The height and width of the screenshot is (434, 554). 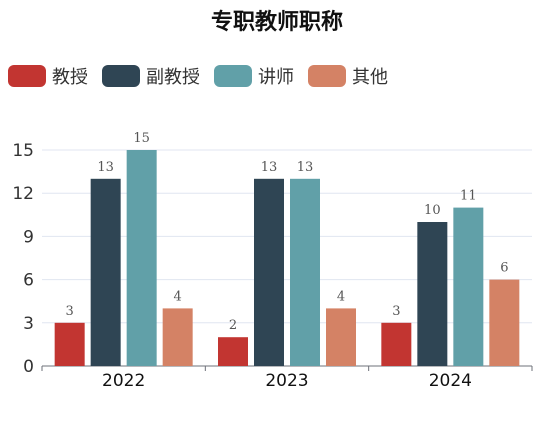 I want to click on data-label: 2, so click(x=233, y=325).